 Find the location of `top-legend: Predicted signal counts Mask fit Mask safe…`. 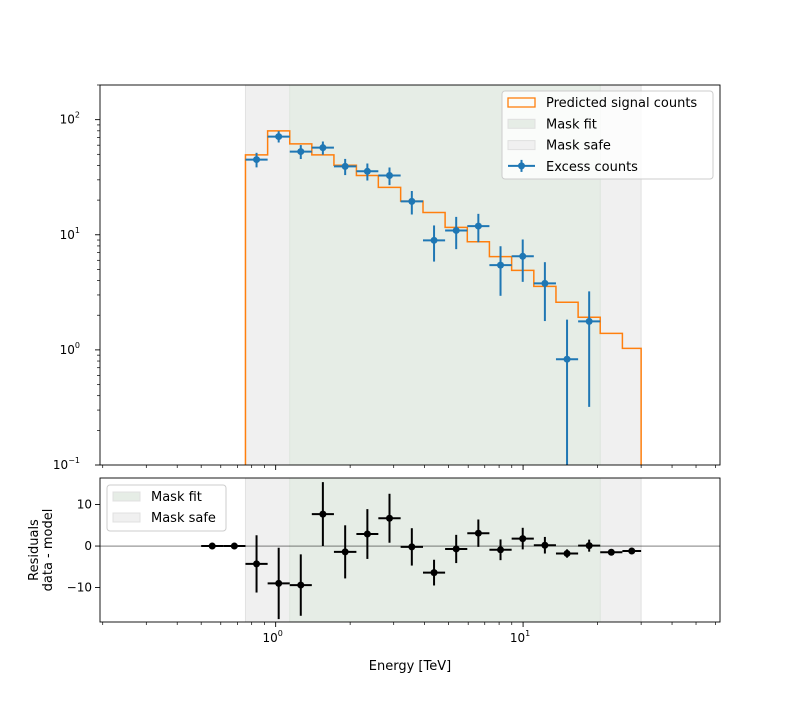

top-legend: Predicted signal counts Mask fit Mask safe… is located at coordinates (607, 135).